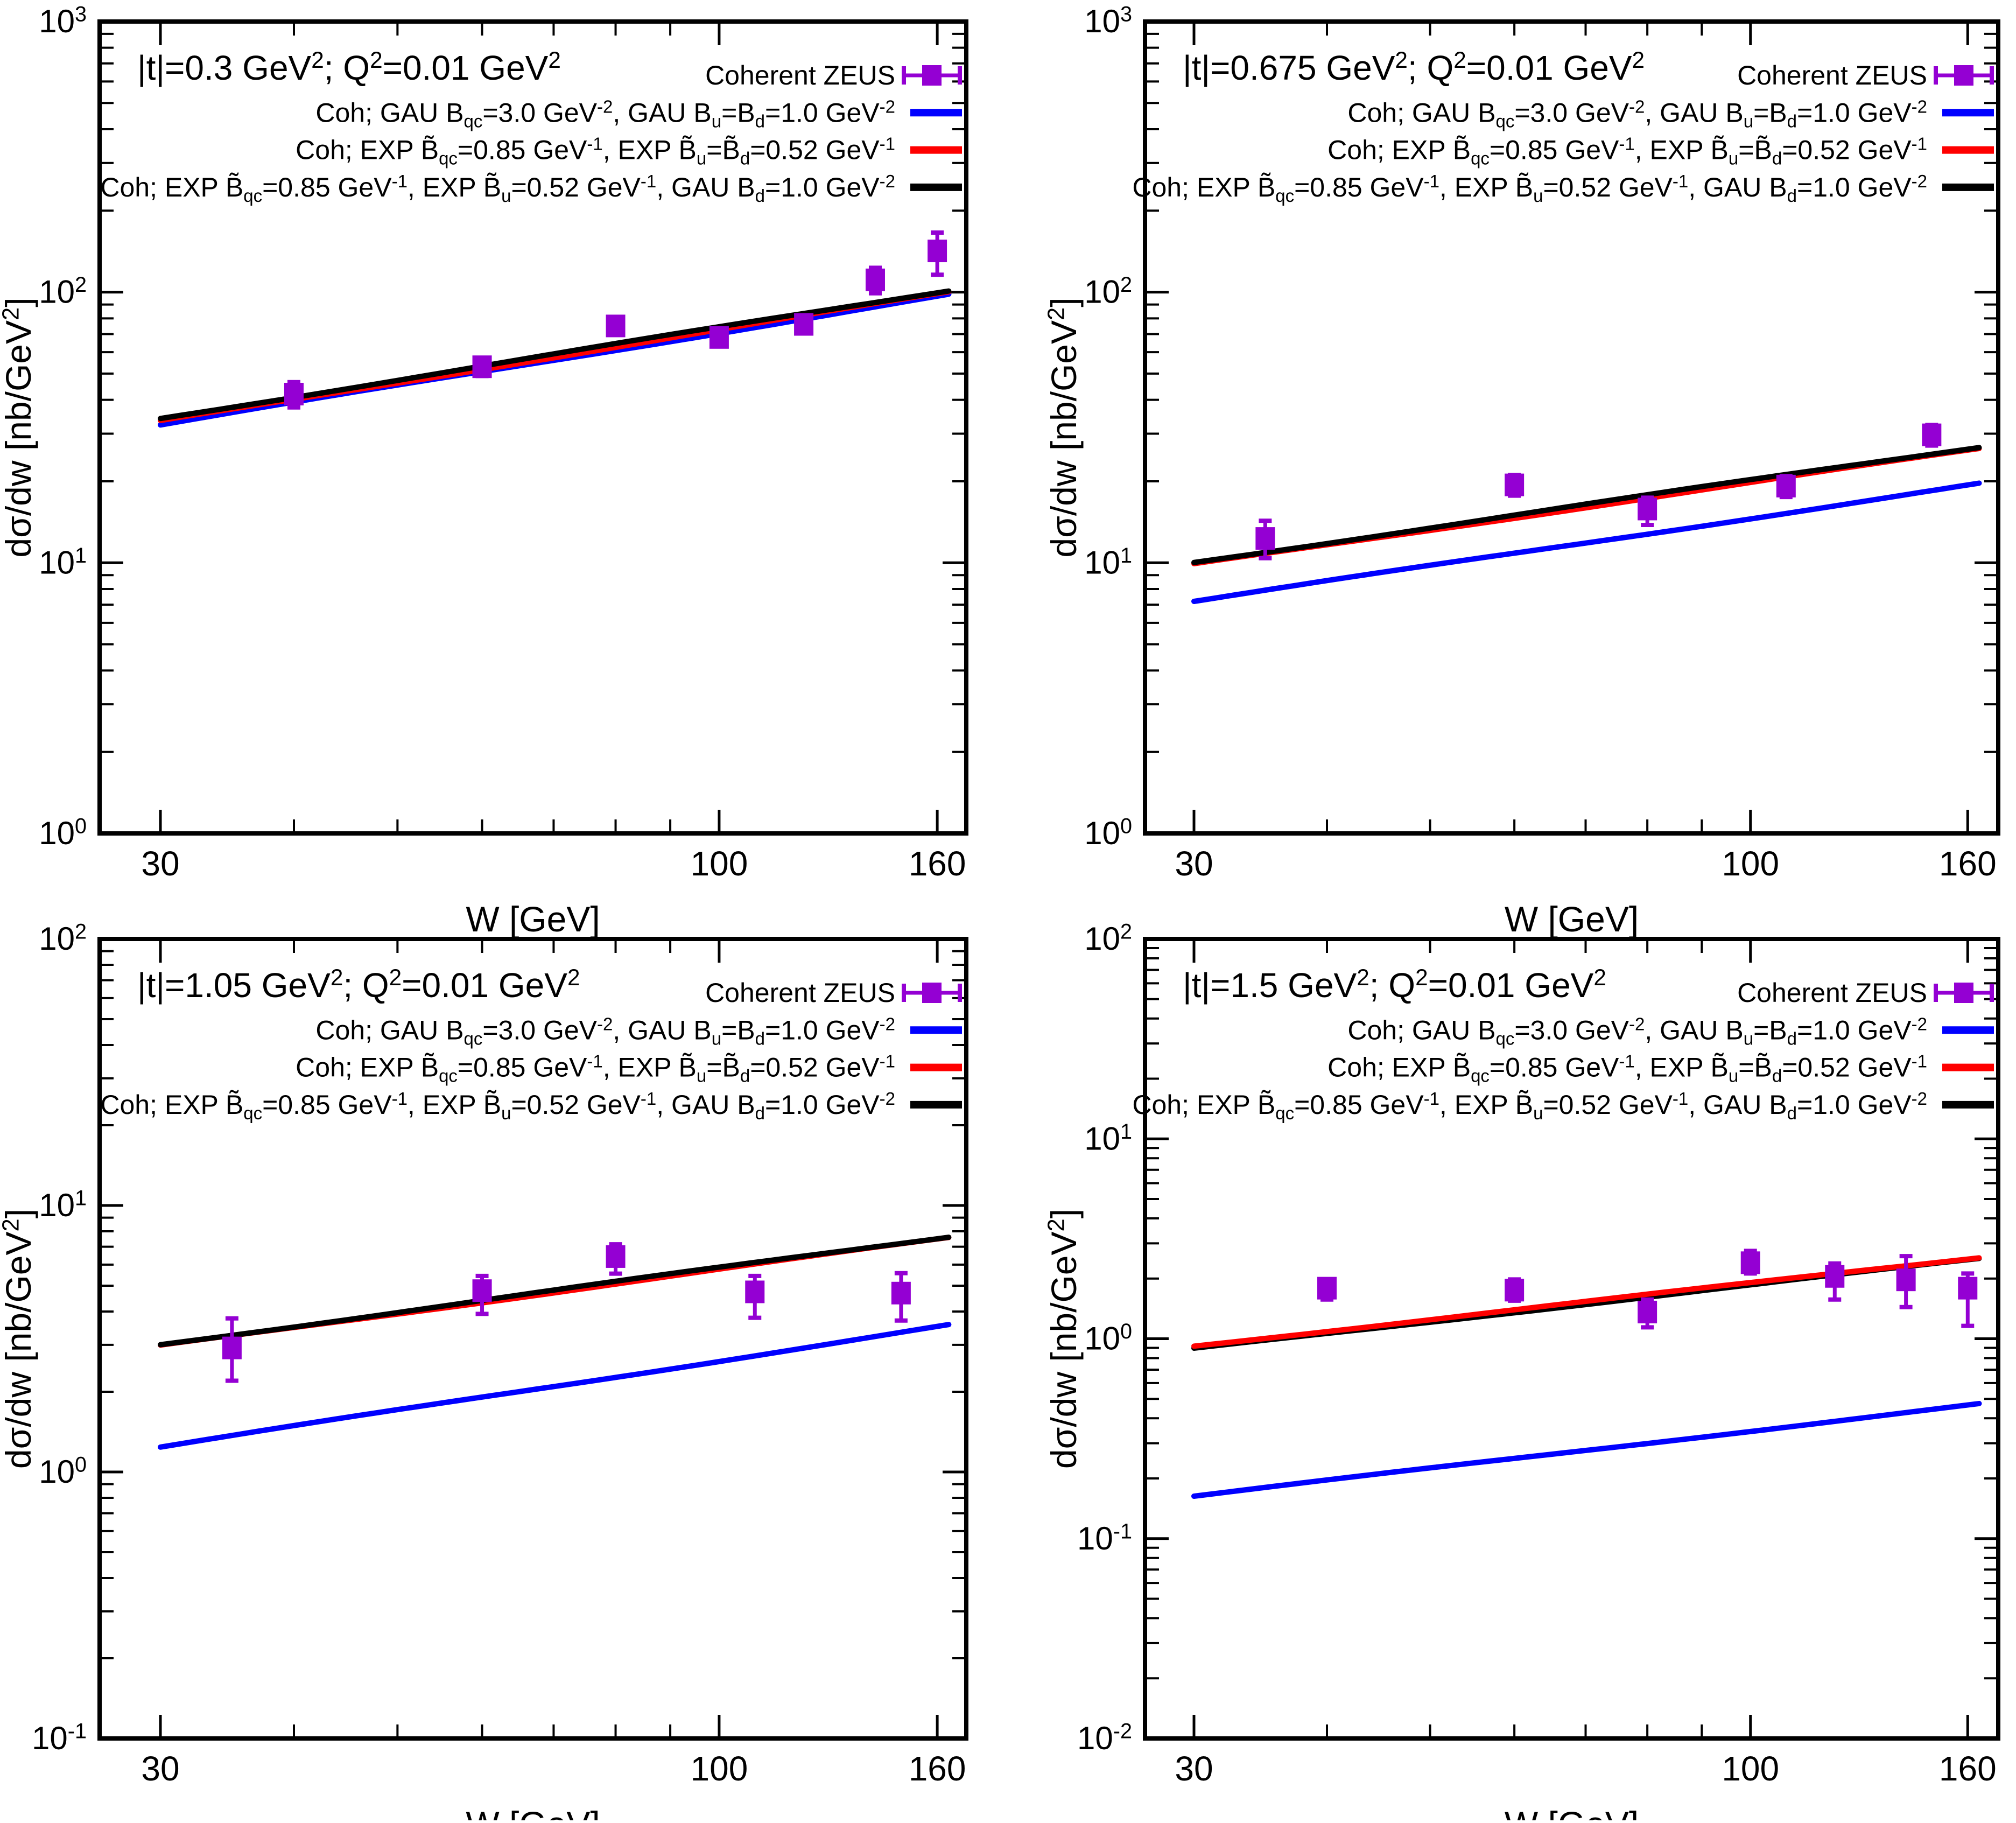 Image resolution: width=2016 pixels, height=1823 pixels. I want to click on y-tick-label: 103, so click(1108, 21).